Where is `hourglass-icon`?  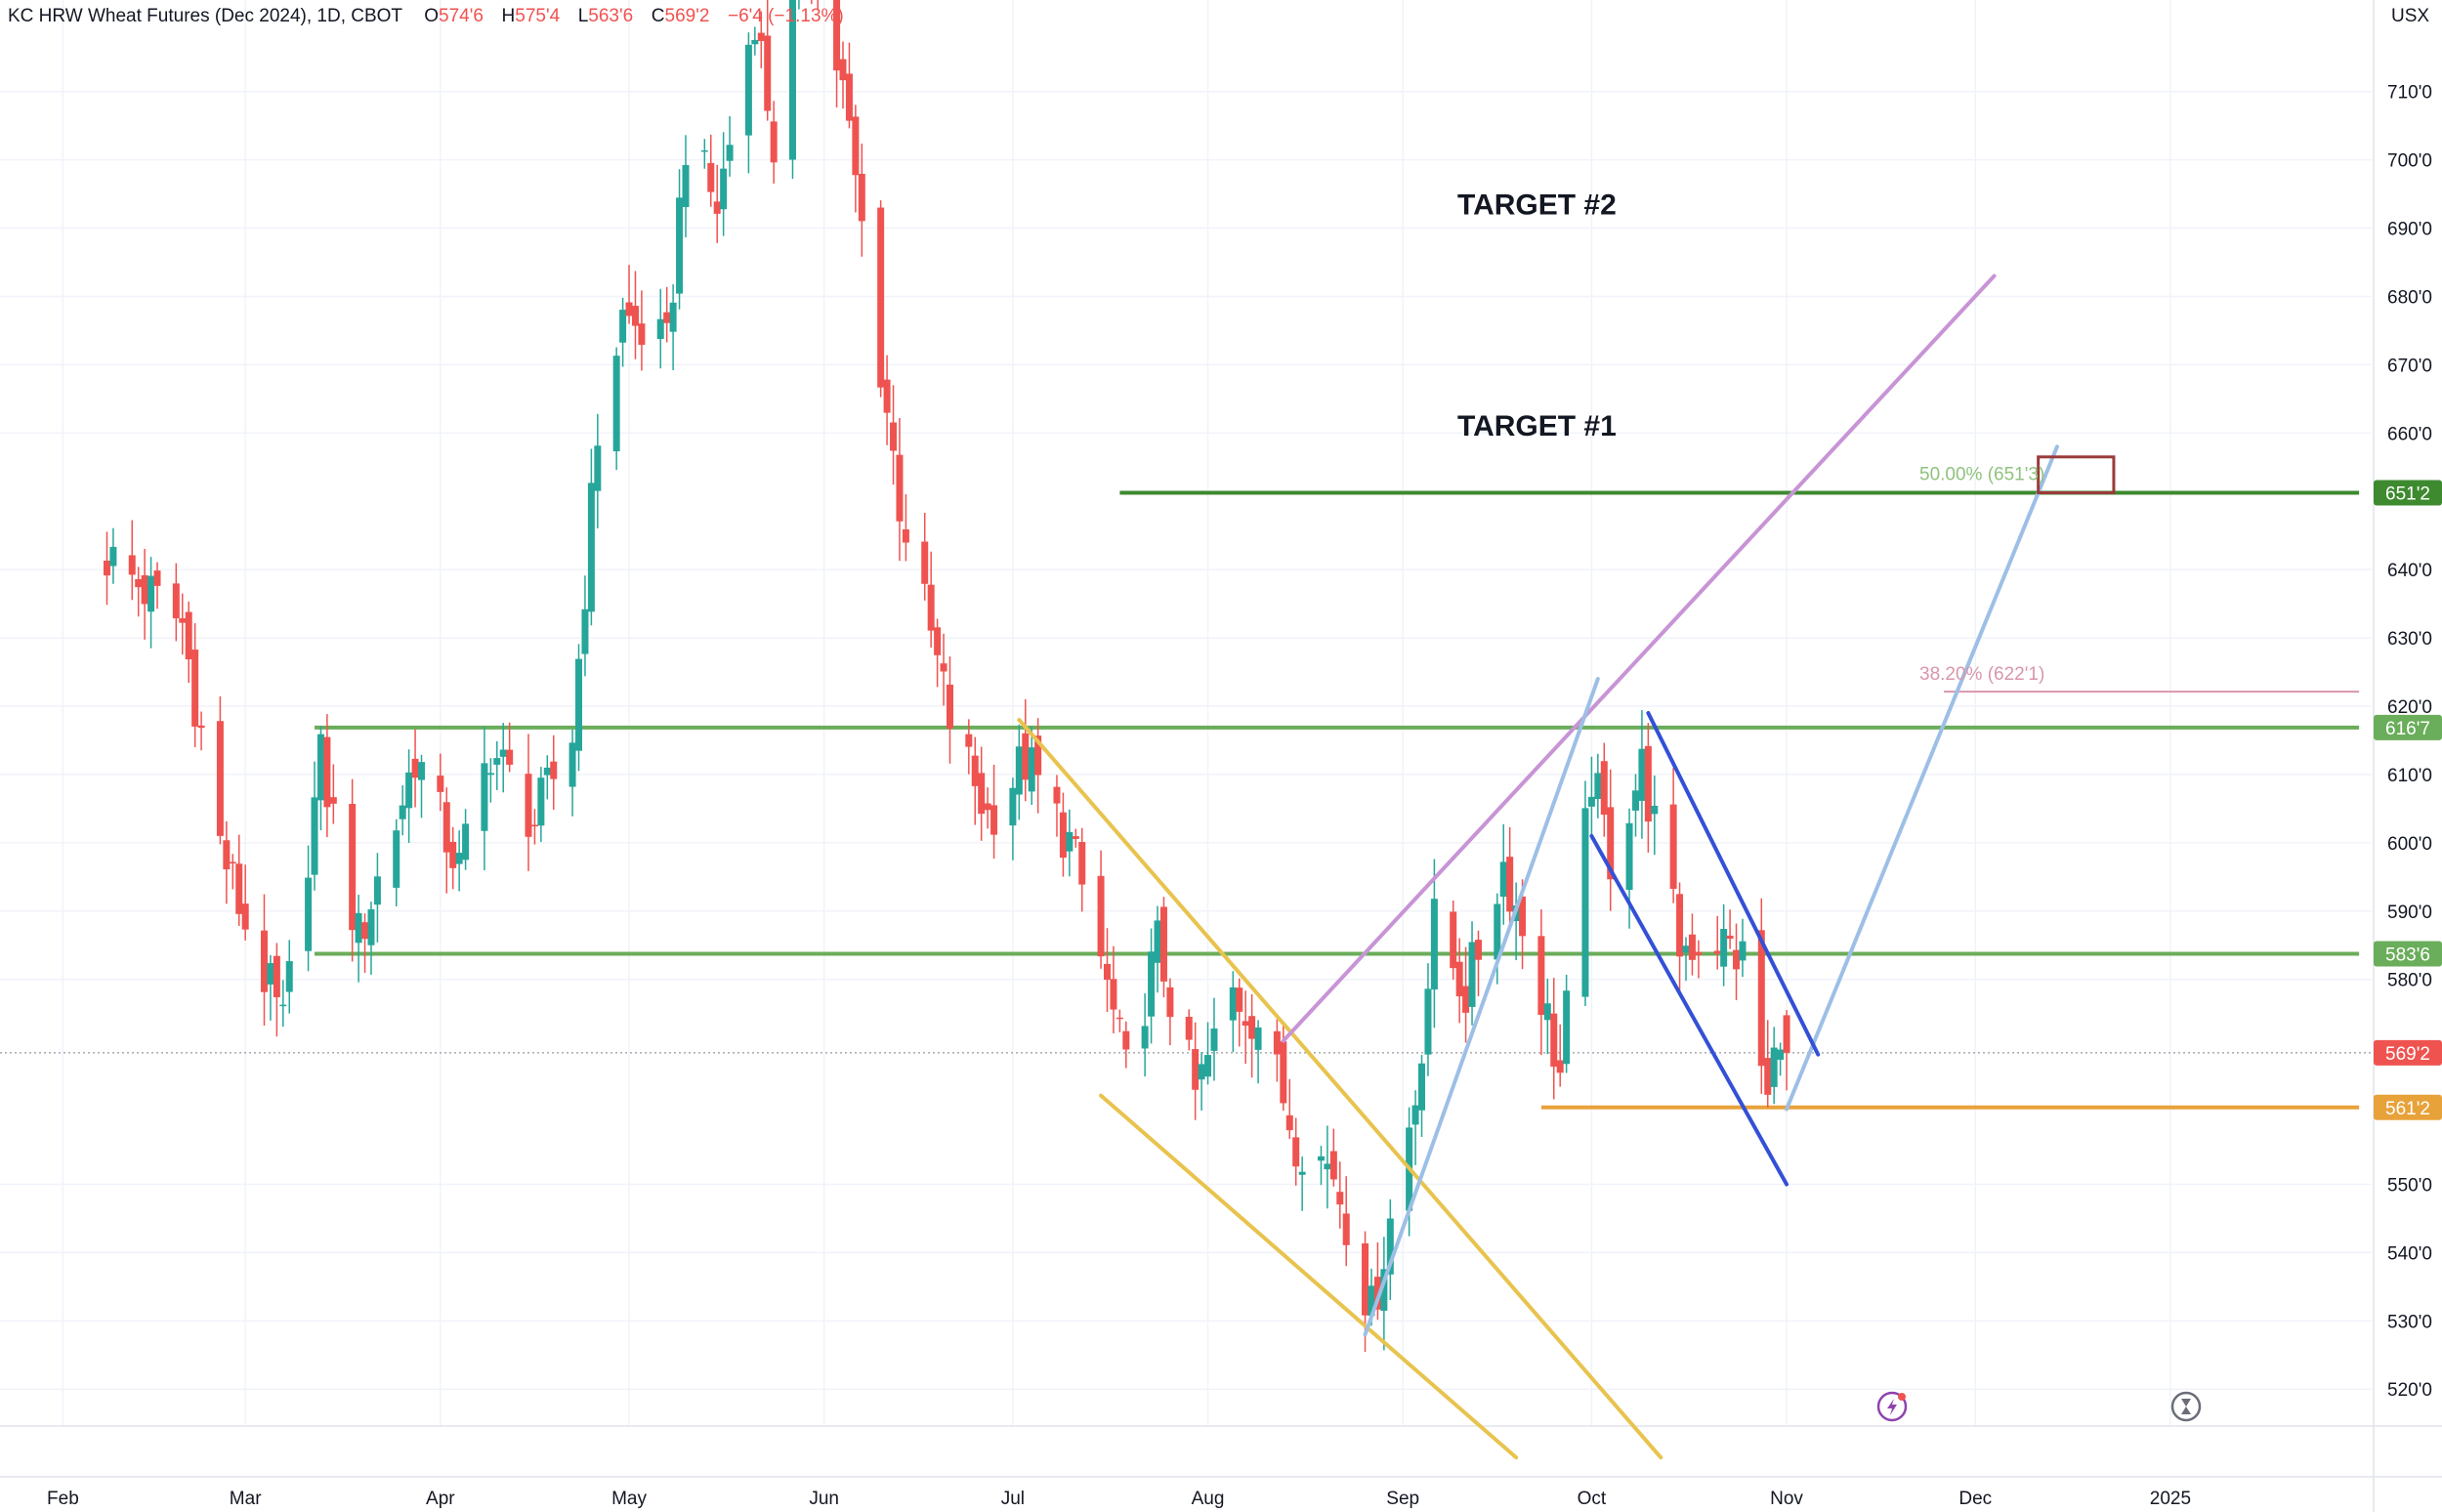
hourglass-icon is located at coordinates (2186, 1406).